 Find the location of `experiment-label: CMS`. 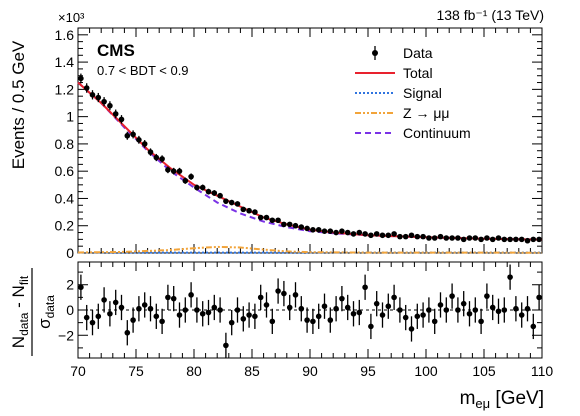

experiment-label: CMS is located at coordinates (116, 50).